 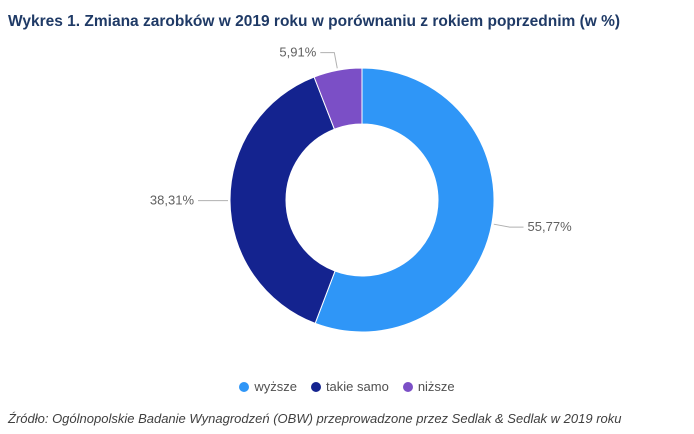 What do you see at coordinates (508, 225) in the screenshot?
I see `leader-line-wyzsze` at bounding box center [508, 225].